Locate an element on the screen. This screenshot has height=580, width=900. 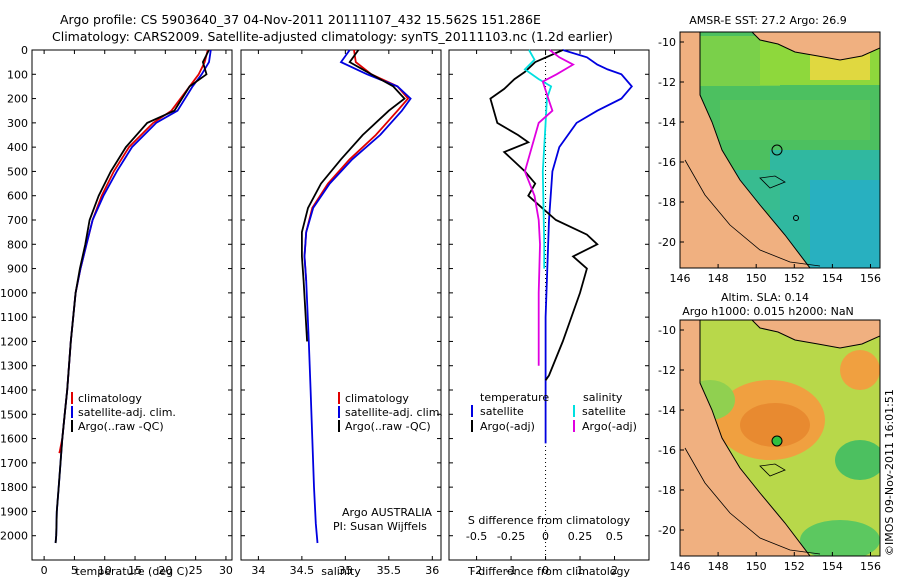
s-difference-tick-label: -0.25 is located at coordinates (511, 536).